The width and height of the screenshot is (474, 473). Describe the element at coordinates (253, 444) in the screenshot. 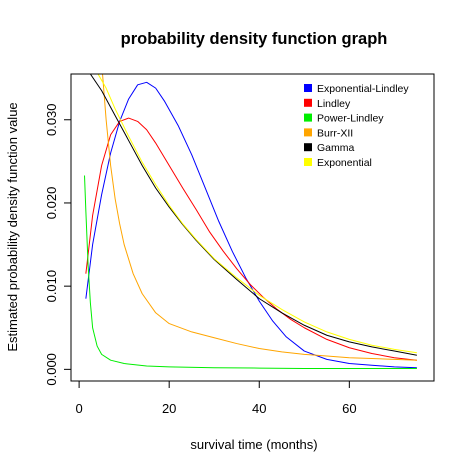

I see `x-axis-label: survival time (months)` at that location.